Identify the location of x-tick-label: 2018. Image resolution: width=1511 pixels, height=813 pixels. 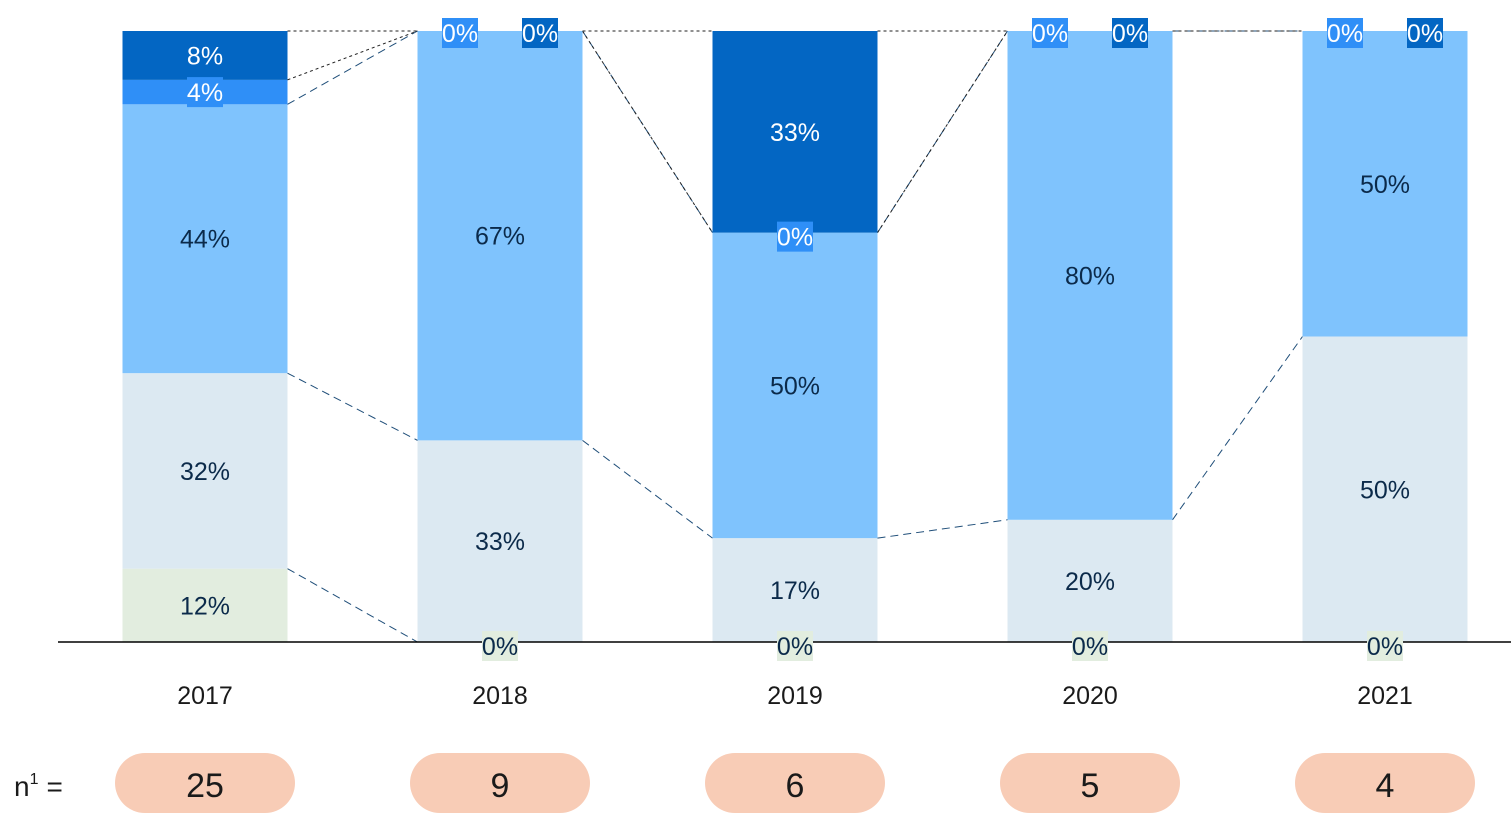
(500, 696).